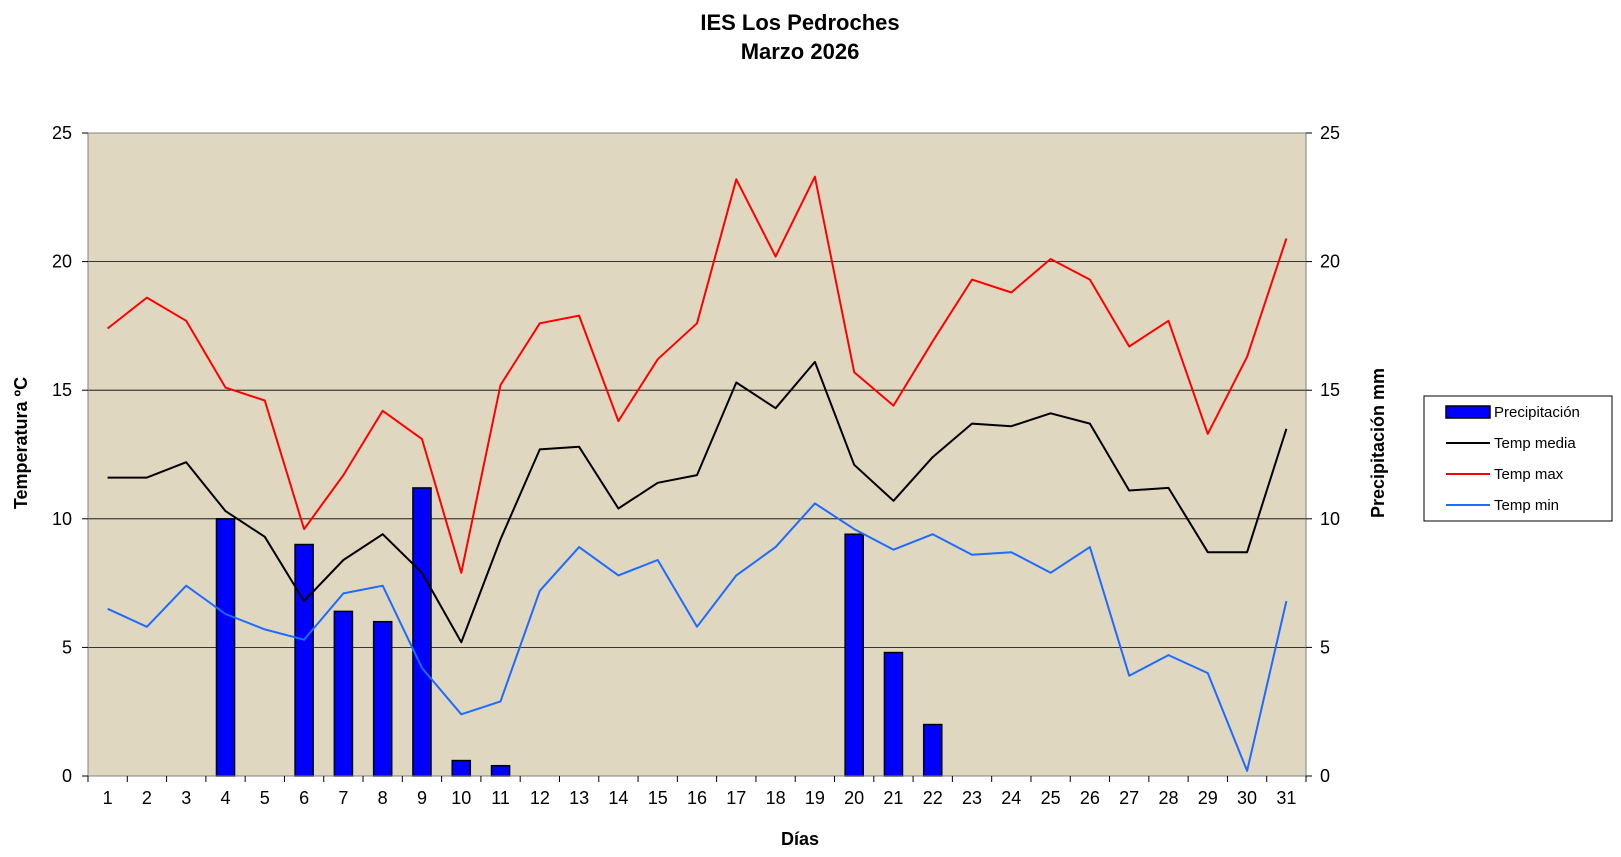 The width and height of the screenshot is (1621, 857). I want to click on x-tick-label: 27, so click(1129, 798).